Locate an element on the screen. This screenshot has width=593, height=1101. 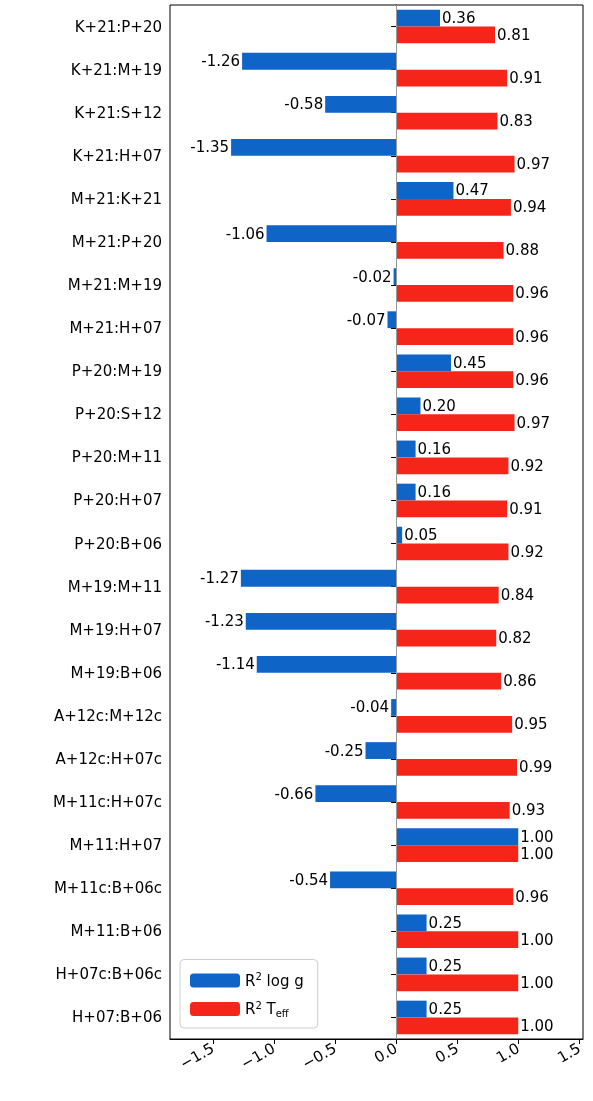
y-tick-label: K+21:H+07 is located at coordinates (117, 155).